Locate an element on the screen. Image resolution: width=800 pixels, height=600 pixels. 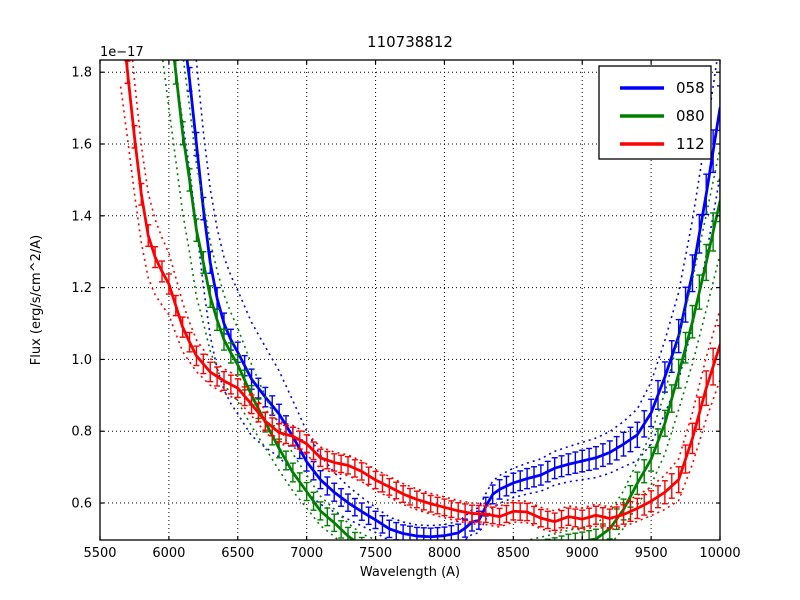
y-tick-label-0.6: 0.6 is located at coordinates (81, 504).